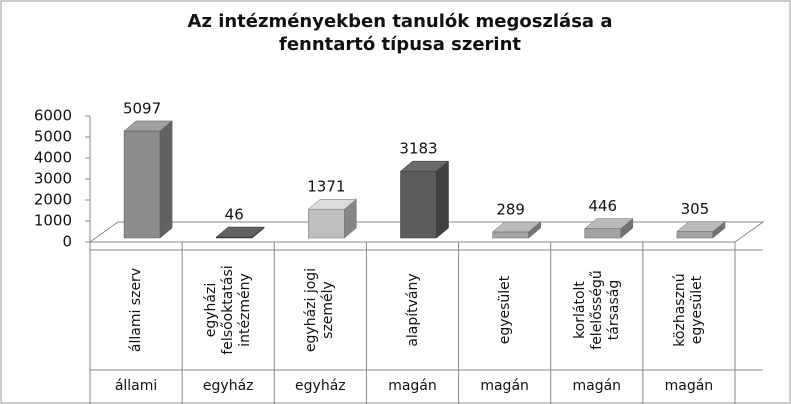 This screenshot has width=791, height=404. Describe the element at coordinates (227, 310) in the screenshot. I see `x-tick-label: egyházi felsőoktatási intézmény` at that location.